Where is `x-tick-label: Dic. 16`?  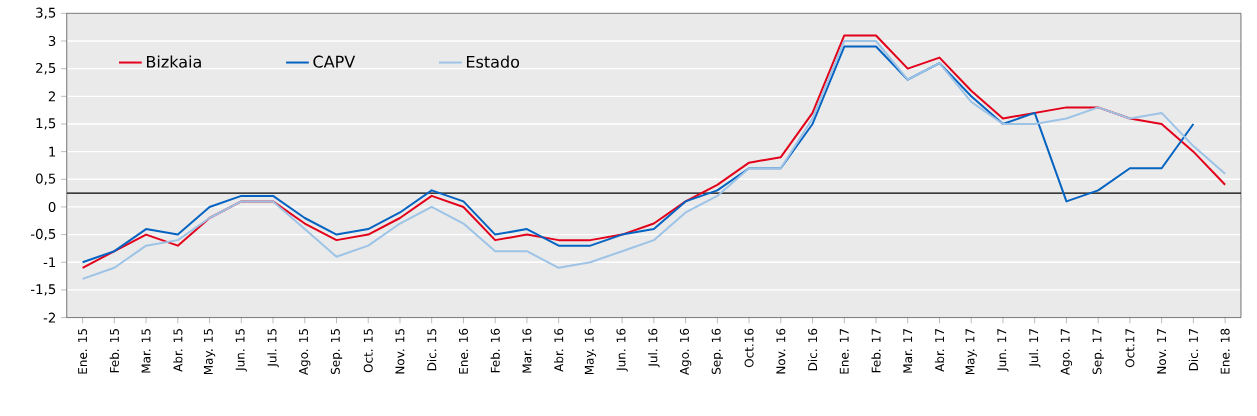 x-tick-label: Dic. 16 is located at coordinates (812, 349).